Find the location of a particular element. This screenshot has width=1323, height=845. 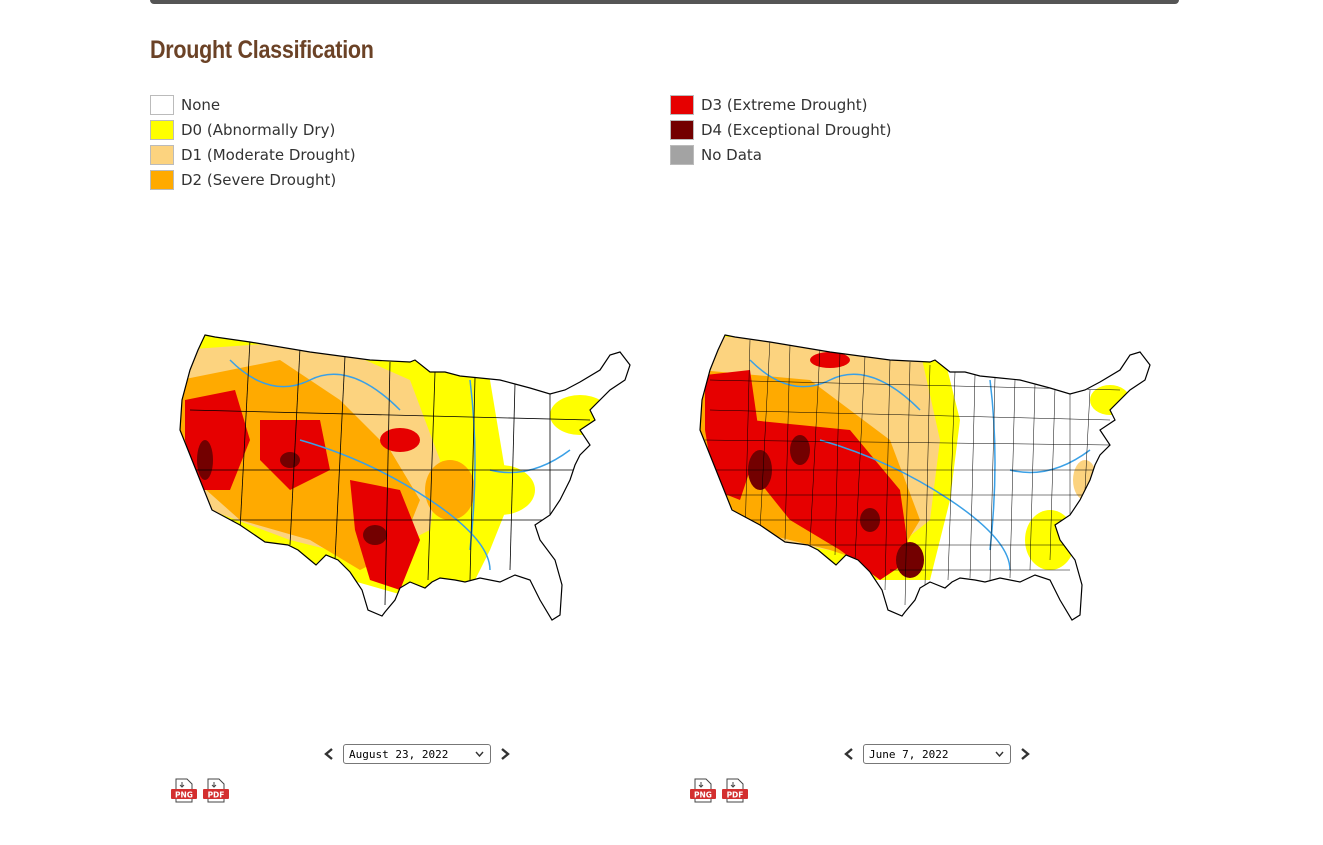

legend-swatch-d3 is located at coordinates (682, 104).